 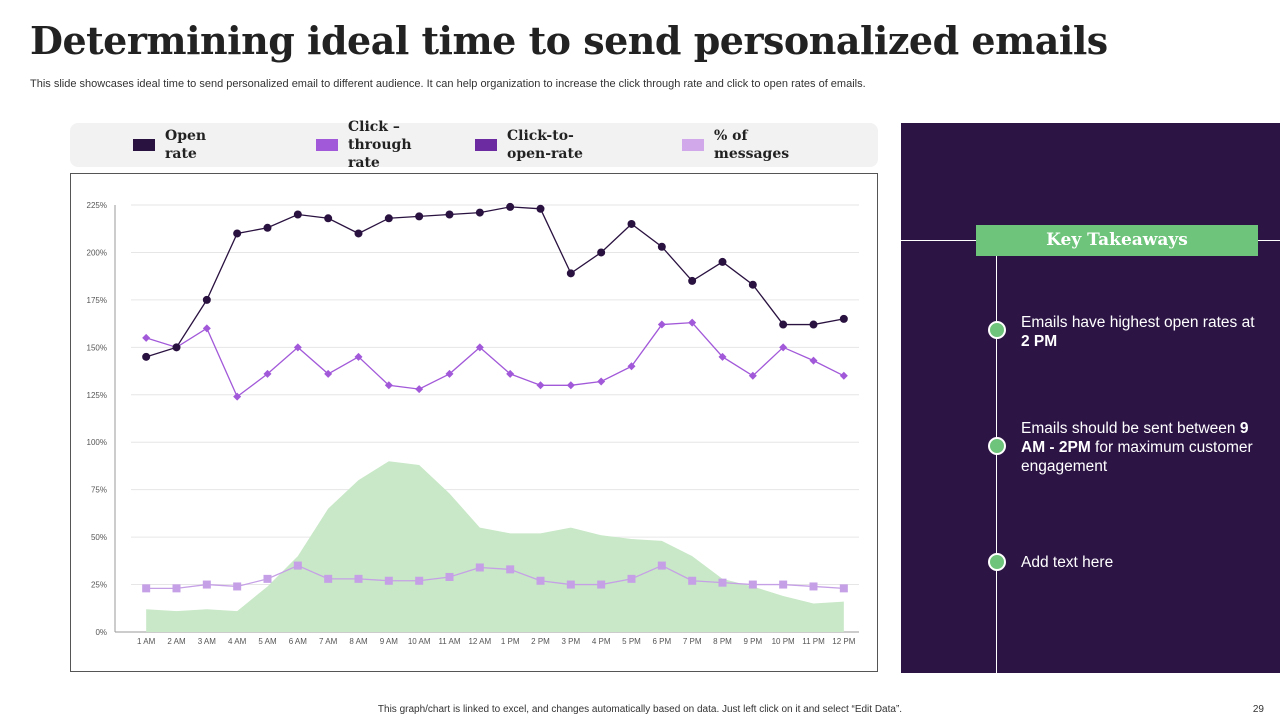 What do you see at coordinates (1067, 562) in the screenshot?
I see `takeaway-3: Add text here` at bounding box center [1067, 562].